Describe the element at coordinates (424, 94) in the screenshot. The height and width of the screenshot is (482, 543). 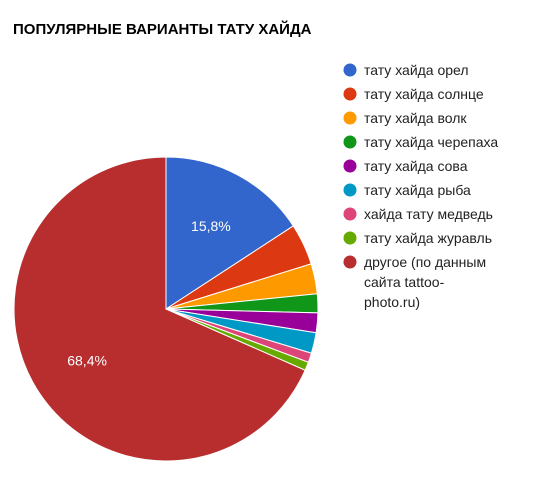
I see `legend-label: тату хайда солнце` at that location.